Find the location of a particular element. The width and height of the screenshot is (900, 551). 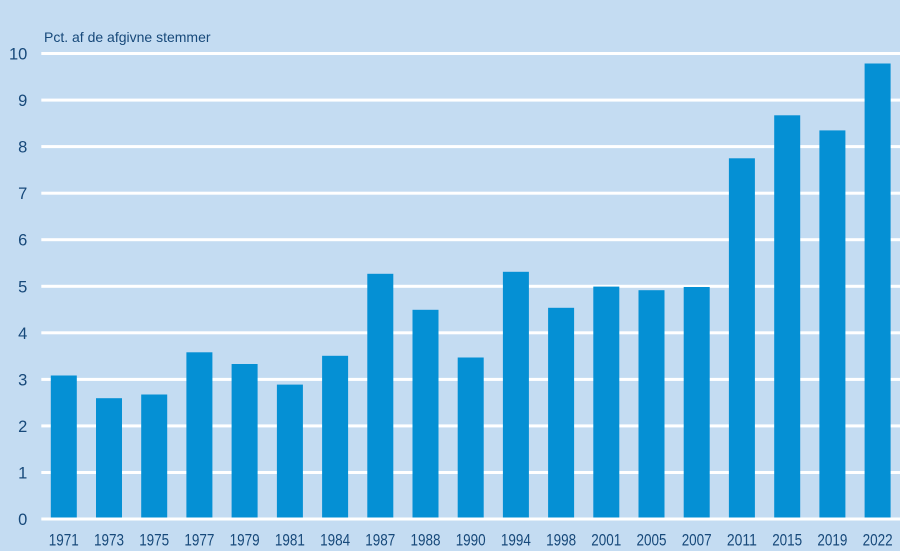

svg-text: 10 is located at coordinates (18, 55).